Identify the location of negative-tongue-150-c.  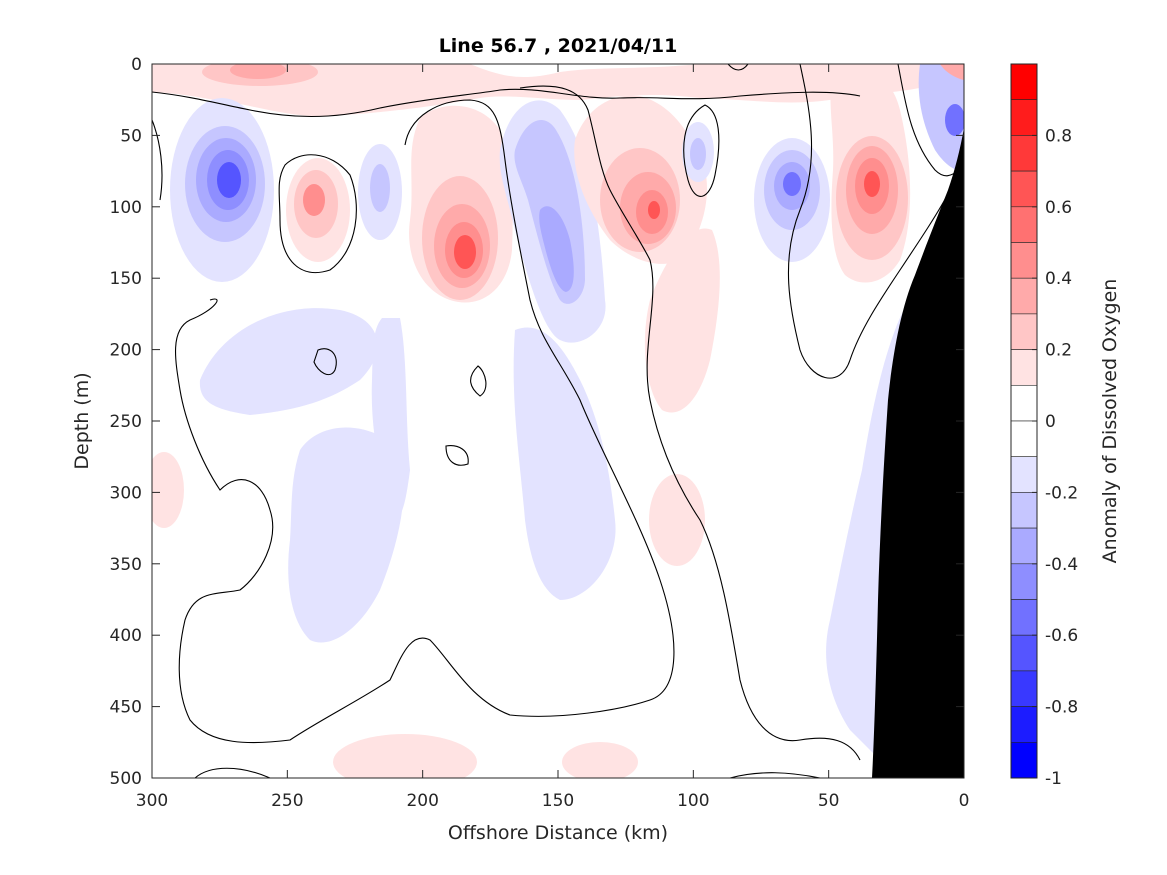
(556, 249).